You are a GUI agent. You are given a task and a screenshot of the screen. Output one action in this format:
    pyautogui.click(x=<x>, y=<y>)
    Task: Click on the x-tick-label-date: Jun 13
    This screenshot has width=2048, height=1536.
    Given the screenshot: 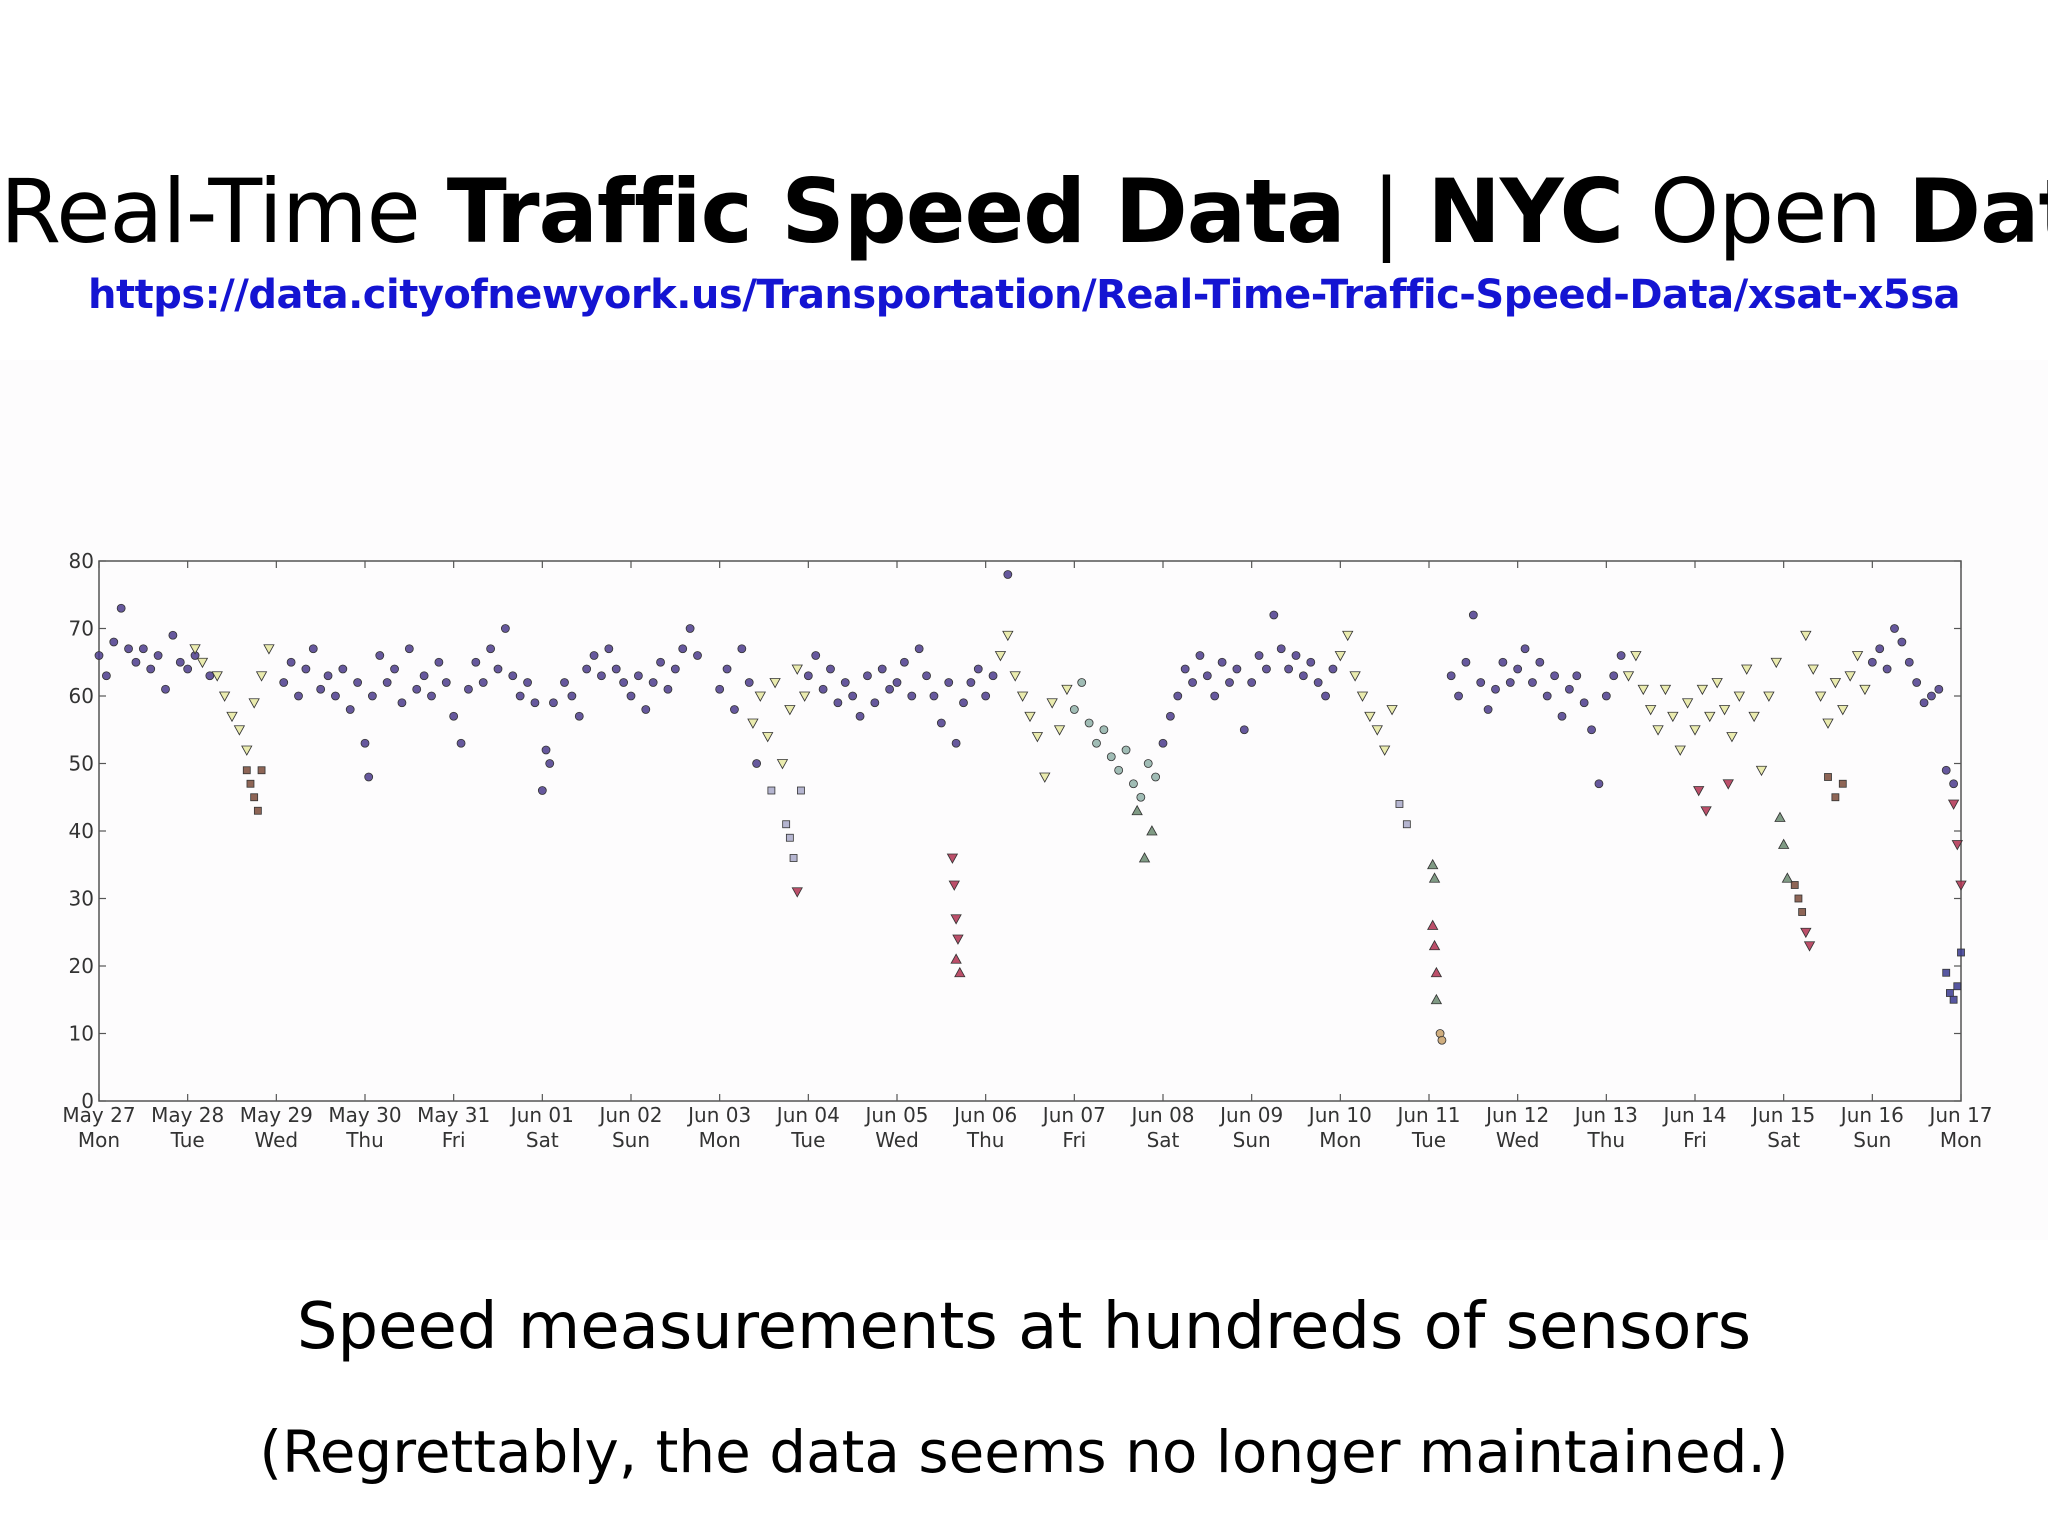 What is the action you would take?
    pyautogui.click(x=1605, y=1115)
    